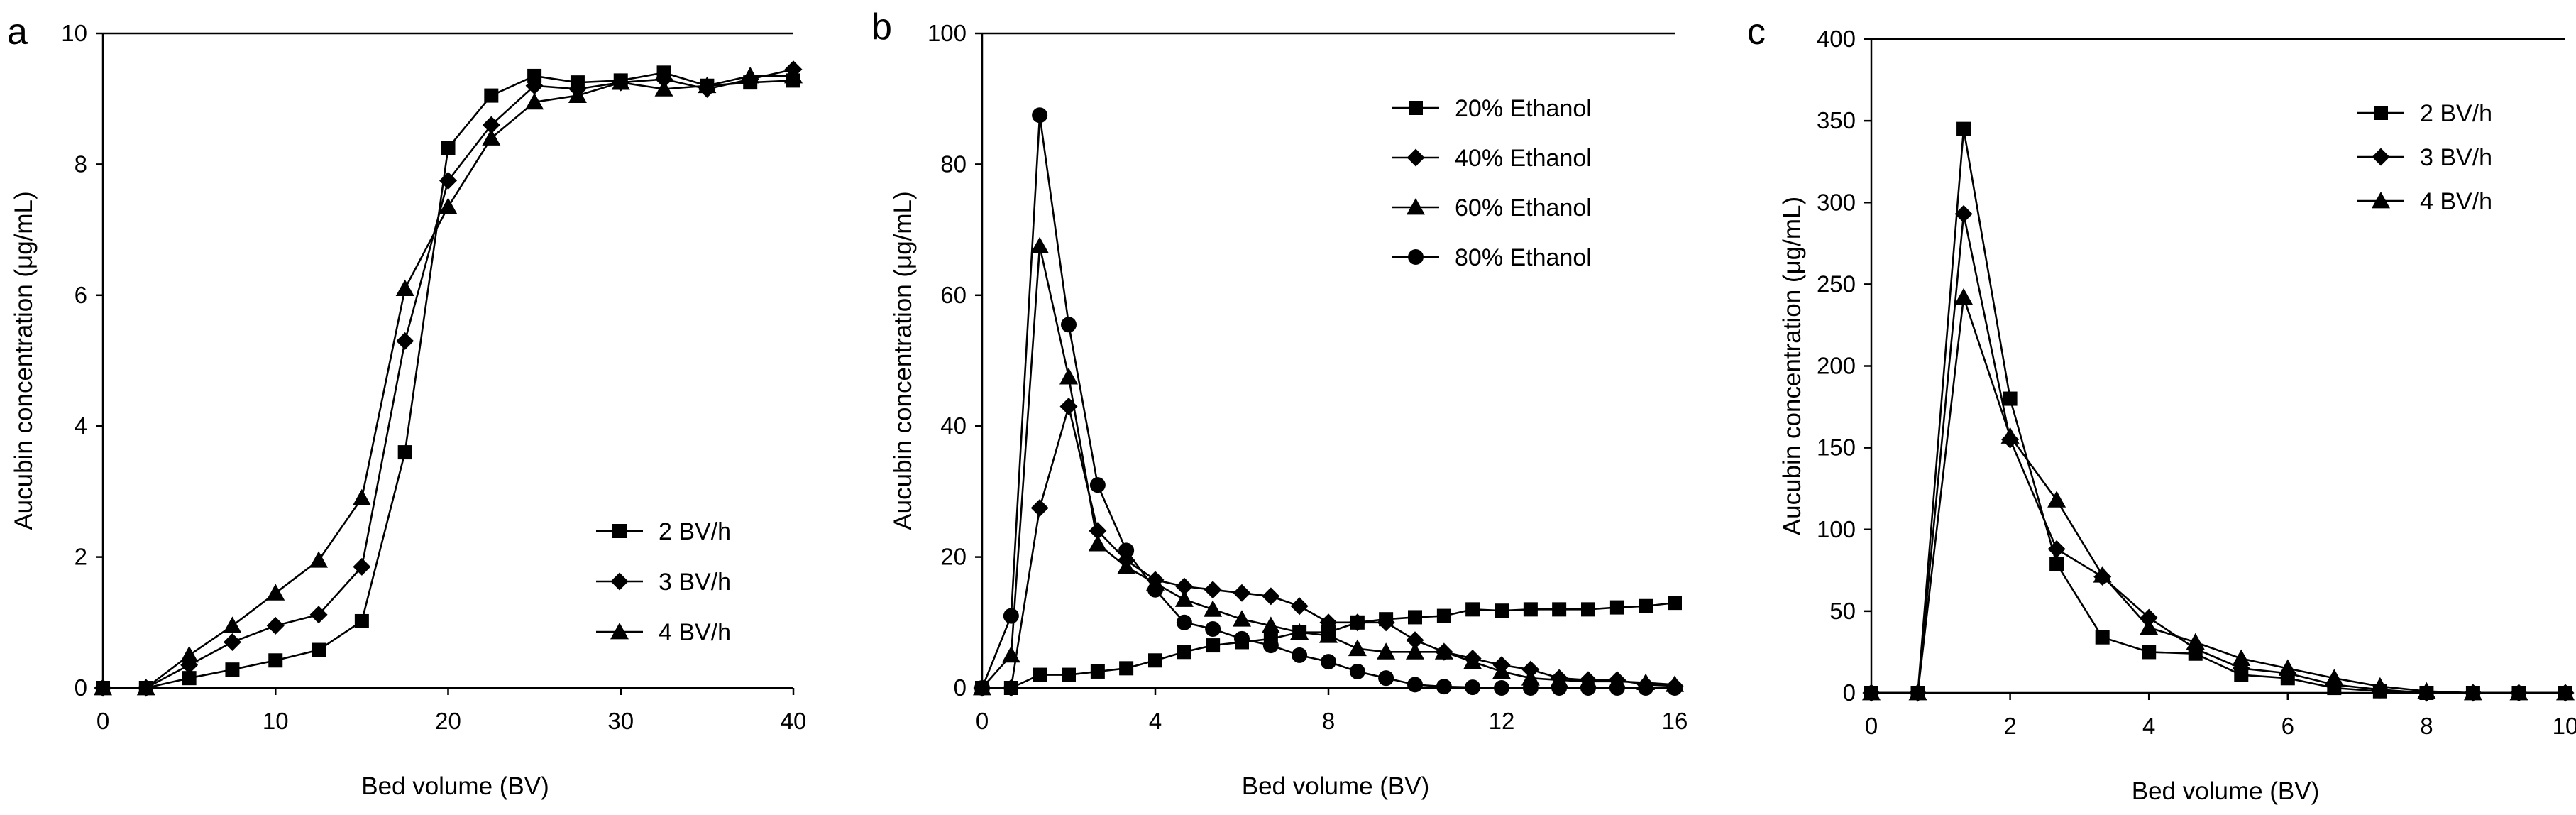 Image resolution: width=2576 pixels, height=815 pixels. What do you see at coordinates (953, 425) in the screenshot?
I see `y-tick-label: 40` at bounding box center [953, 425].